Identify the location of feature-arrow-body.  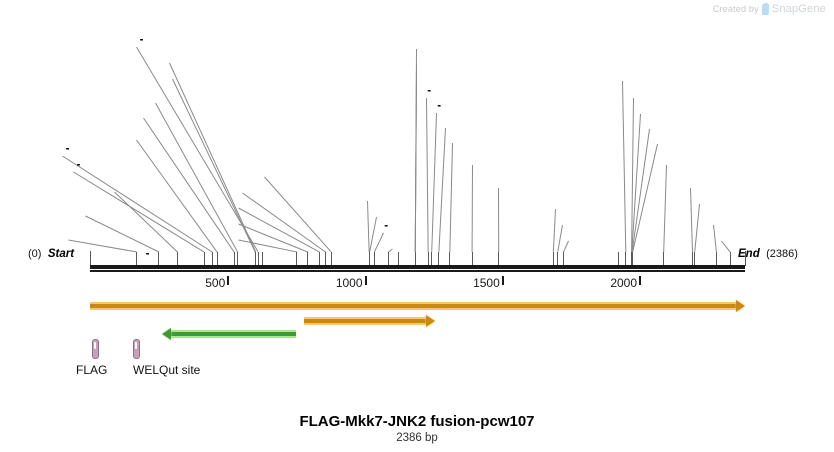
(413, 306).